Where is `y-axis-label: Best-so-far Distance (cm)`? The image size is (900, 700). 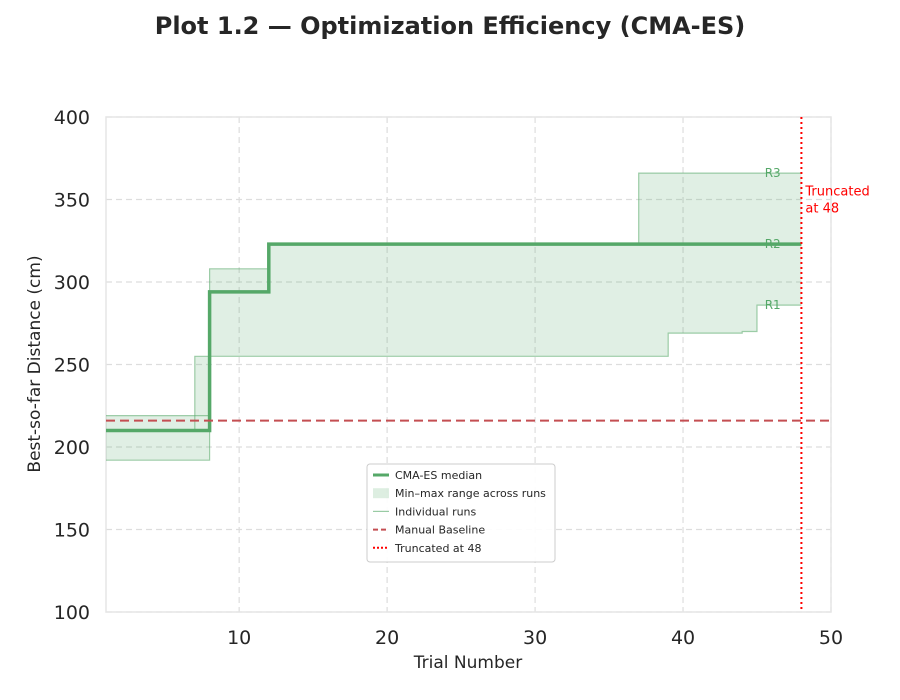 y-axis-label: Best-so-far Distance (cm) is located at coordinates (35, 363).